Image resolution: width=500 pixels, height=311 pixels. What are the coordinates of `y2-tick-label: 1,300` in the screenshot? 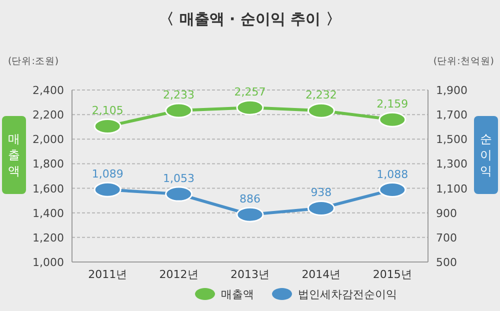 It's located at (452, 164).